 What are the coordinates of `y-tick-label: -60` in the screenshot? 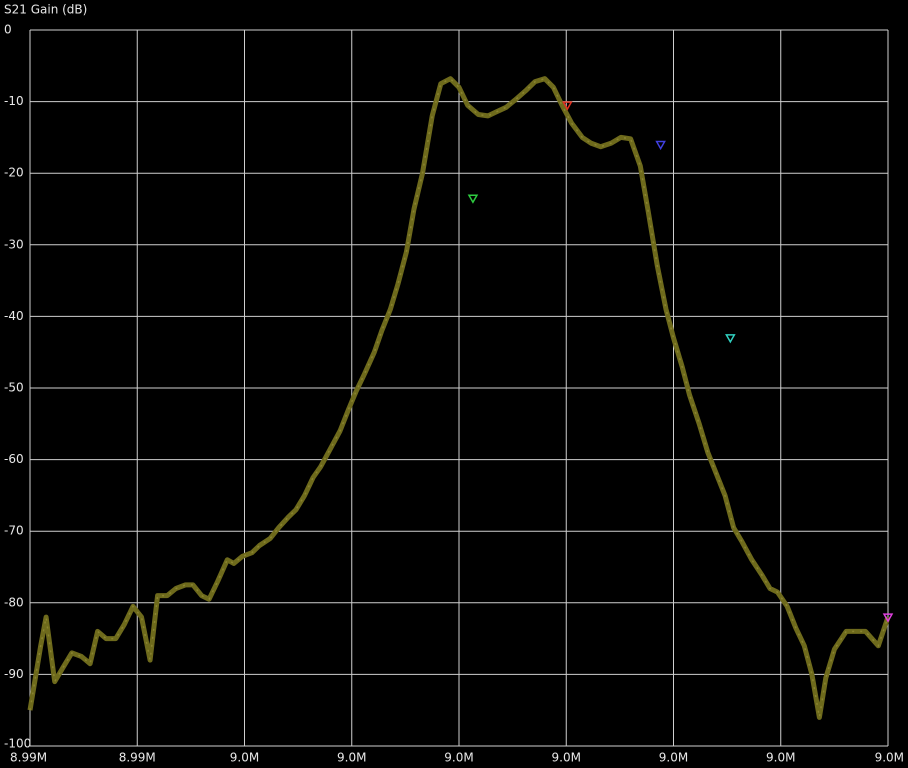 It's located at (14, 459).